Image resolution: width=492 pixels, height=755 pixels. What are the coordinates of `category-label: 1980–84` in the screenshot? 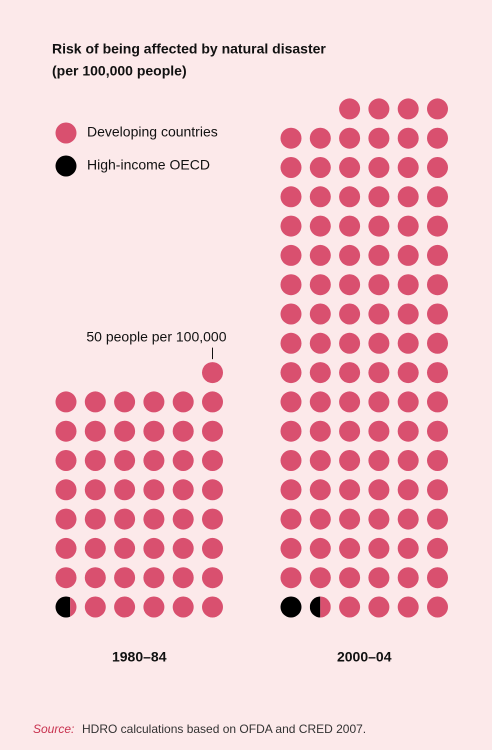 It's located at (139, 657).